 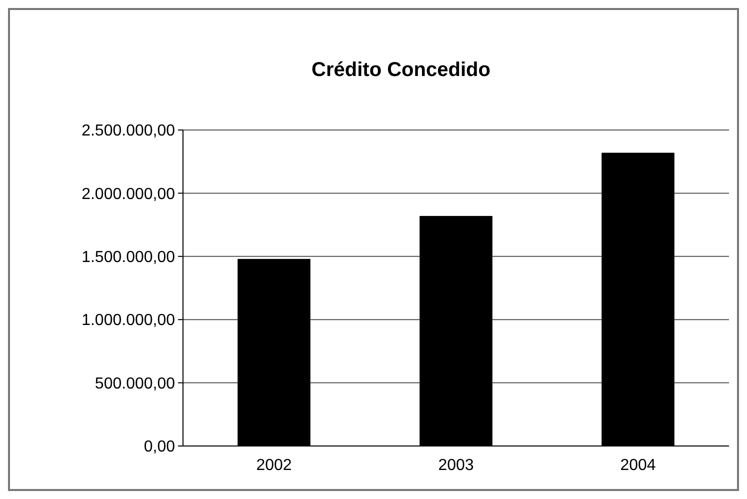 What do you see at coordinates (401, 70) in the screenshot?
I see `chart-title: Crédito Concedido` at bounding box center [401, 70].